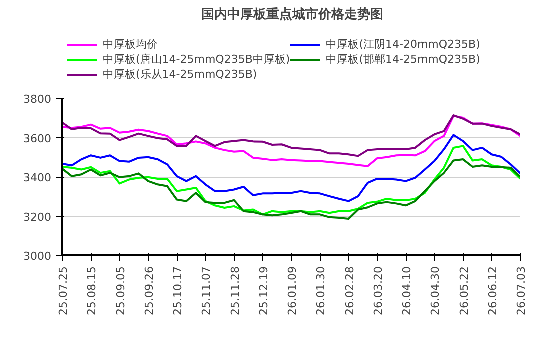 The height and width of the screenshot is (350, 550). What do you see at coordinates (403, 59) in the screenshot?
I see `legend-label: 中厚板(邯郸14-25mmQ235B)` at bounding box center [403, 59].